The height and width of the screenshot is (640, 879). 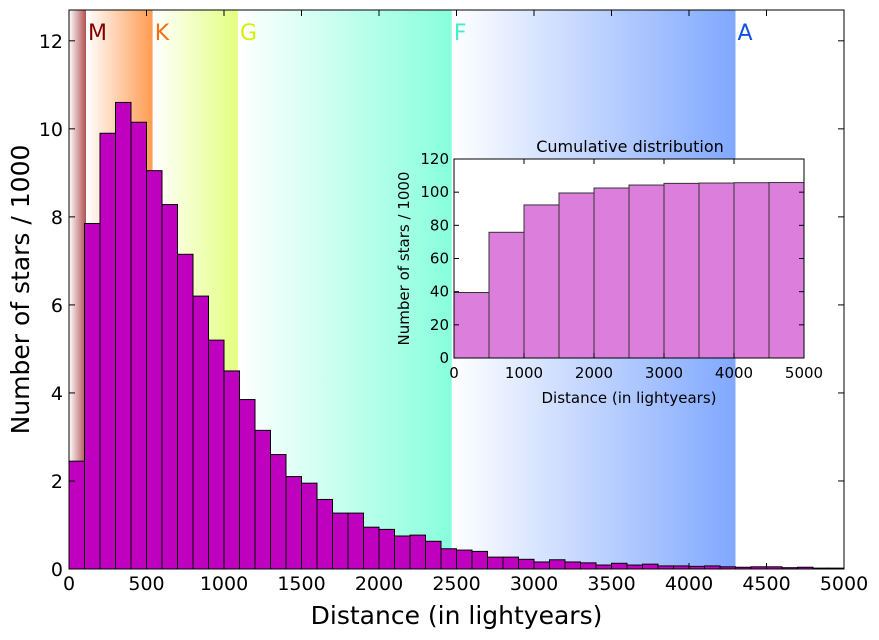 I want to click on x-tick-label: 3000, so click(x=534, y=584).